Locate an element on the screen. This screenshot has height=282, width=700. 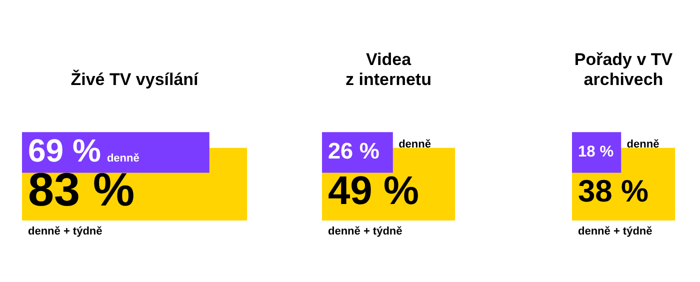
chart-title: Videa z internetu is located at coordinates (388, 70).